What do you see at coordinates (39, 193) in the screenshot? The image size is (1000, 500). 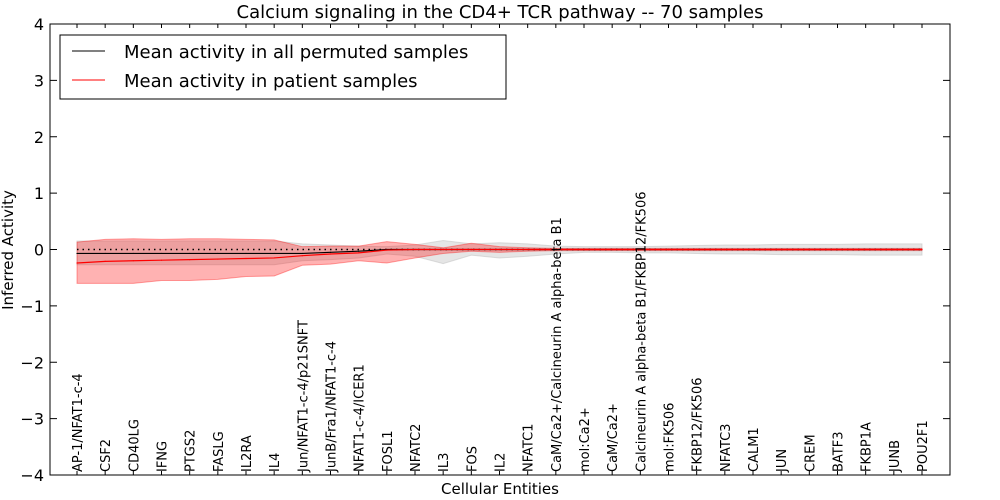 I see `y-tick-label: 1` at bounding box center [39, 193].